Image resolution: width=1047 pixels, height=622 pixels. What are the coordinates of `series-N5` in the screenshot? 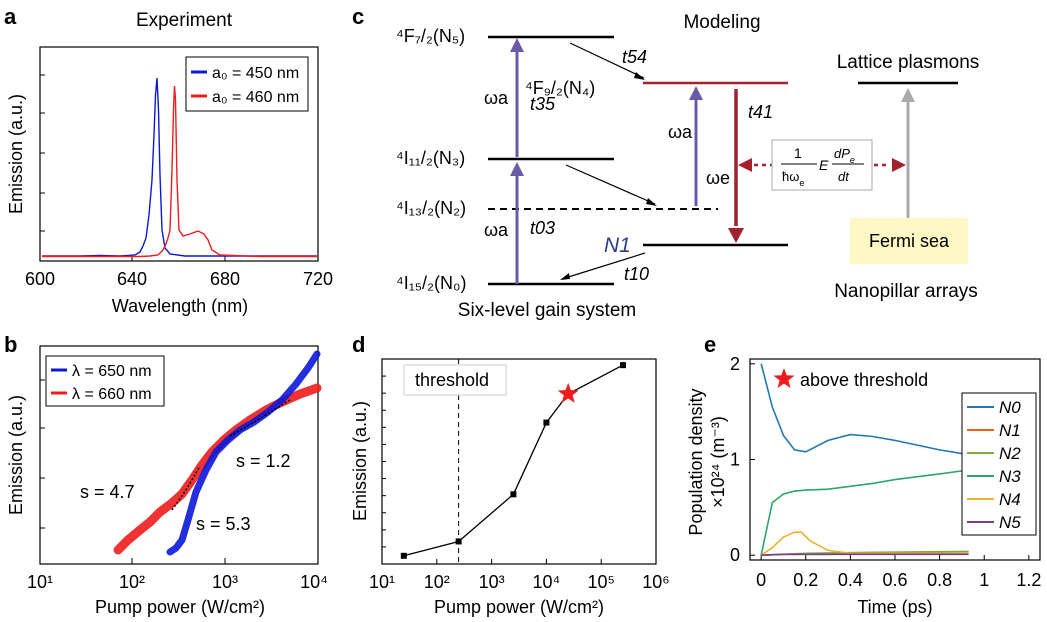 It's located at (864, 554).